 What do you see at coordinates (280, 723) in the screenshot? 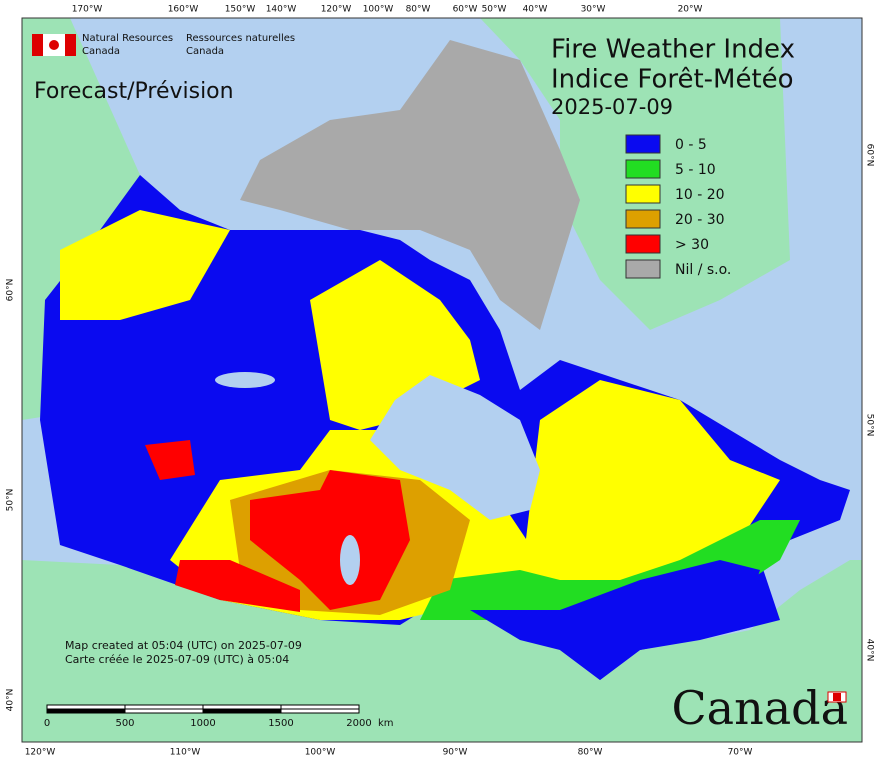
I see `scale-label: 1500` at bounding box center [280, 723].